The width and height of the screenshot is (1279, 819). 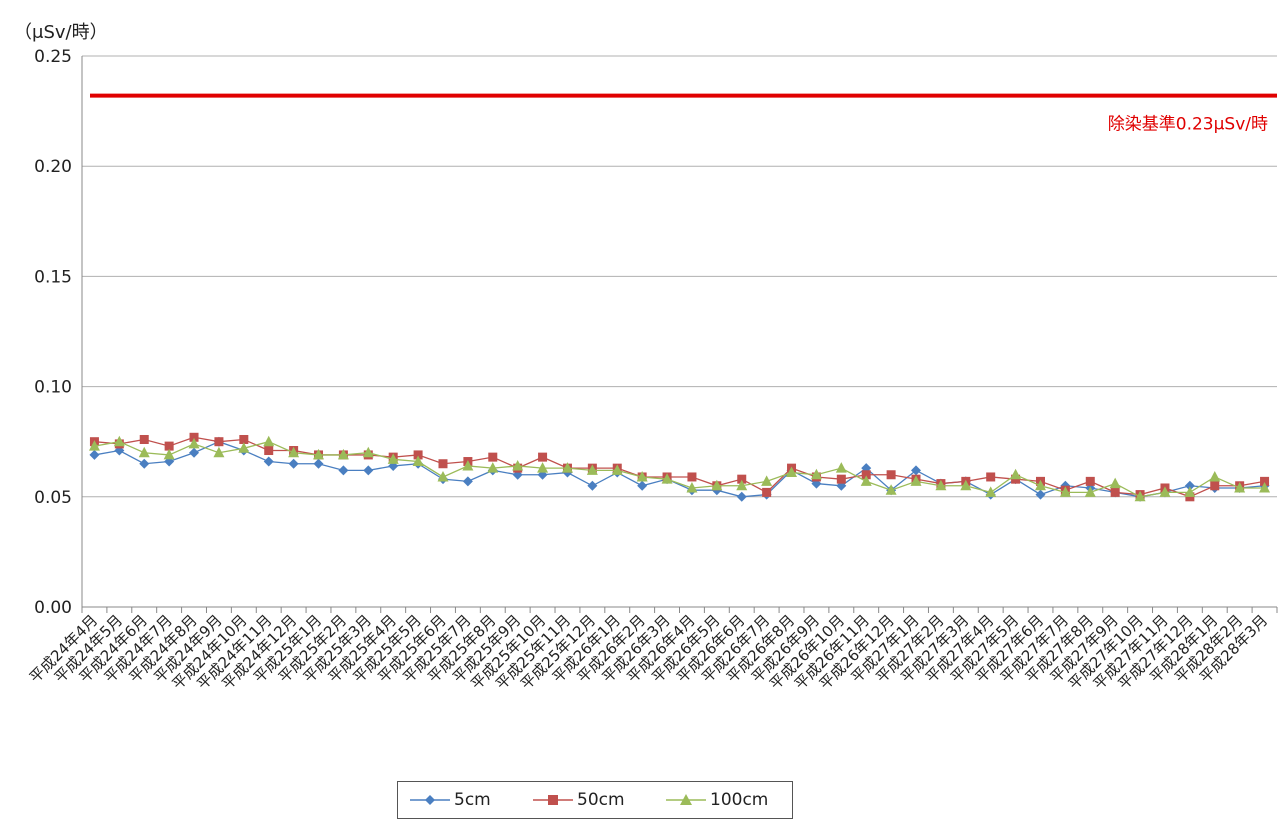 I want to click on legend-marker-5cm, so click(x=430, y=800).